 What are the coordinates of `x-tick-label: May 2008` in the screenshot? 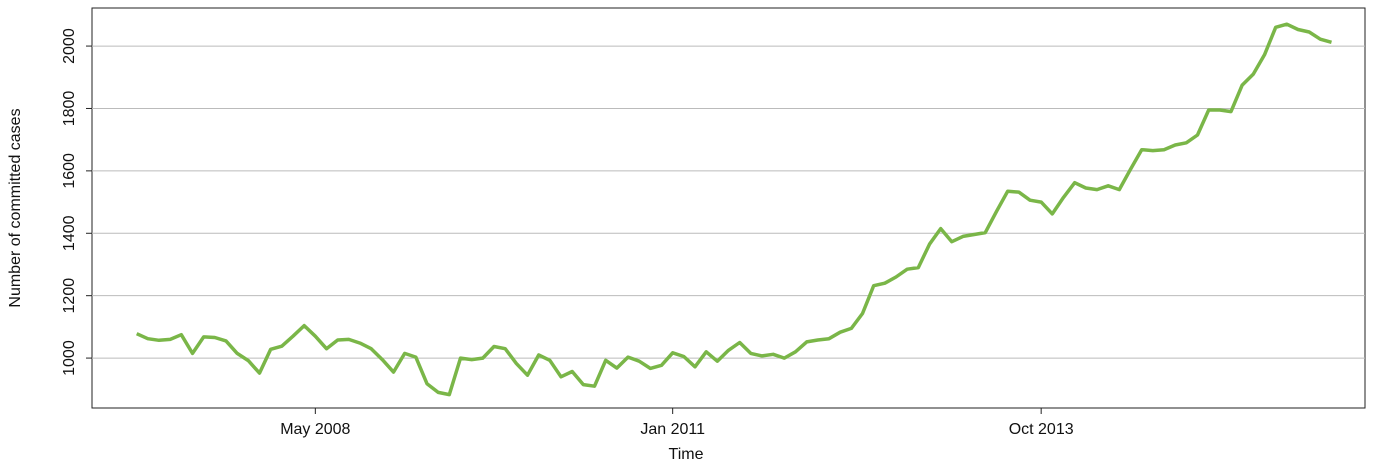 It's located at (315, 429).